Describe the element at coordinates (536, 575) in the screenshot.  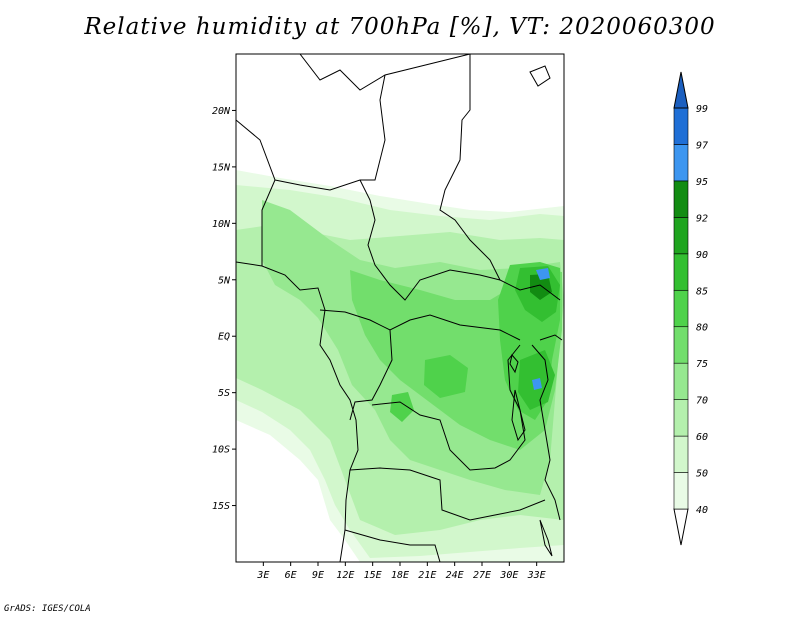
I see `lon-tick-label: 33E` at that location.